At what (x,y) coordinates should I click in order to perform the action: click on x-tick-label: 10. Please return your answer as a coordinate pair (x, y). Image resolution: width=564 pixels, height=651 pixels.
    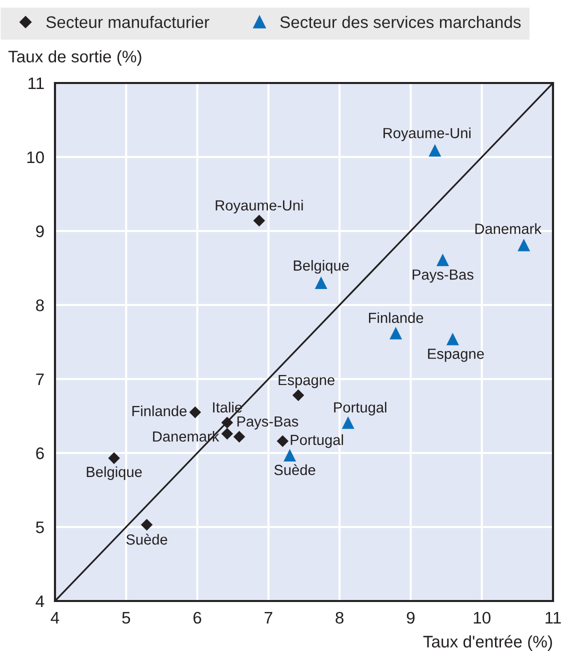
    Looking at the image, I should click on (482, 618).